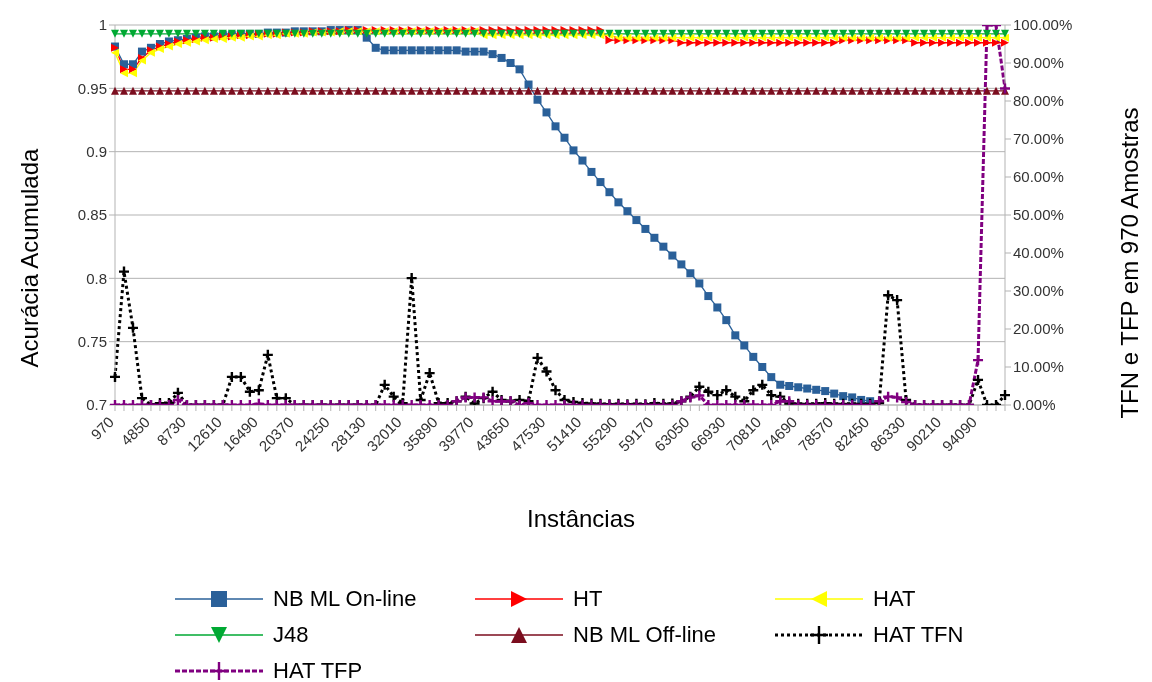  I want to click on x-axis-title: Instâncias, so click(581, 519).